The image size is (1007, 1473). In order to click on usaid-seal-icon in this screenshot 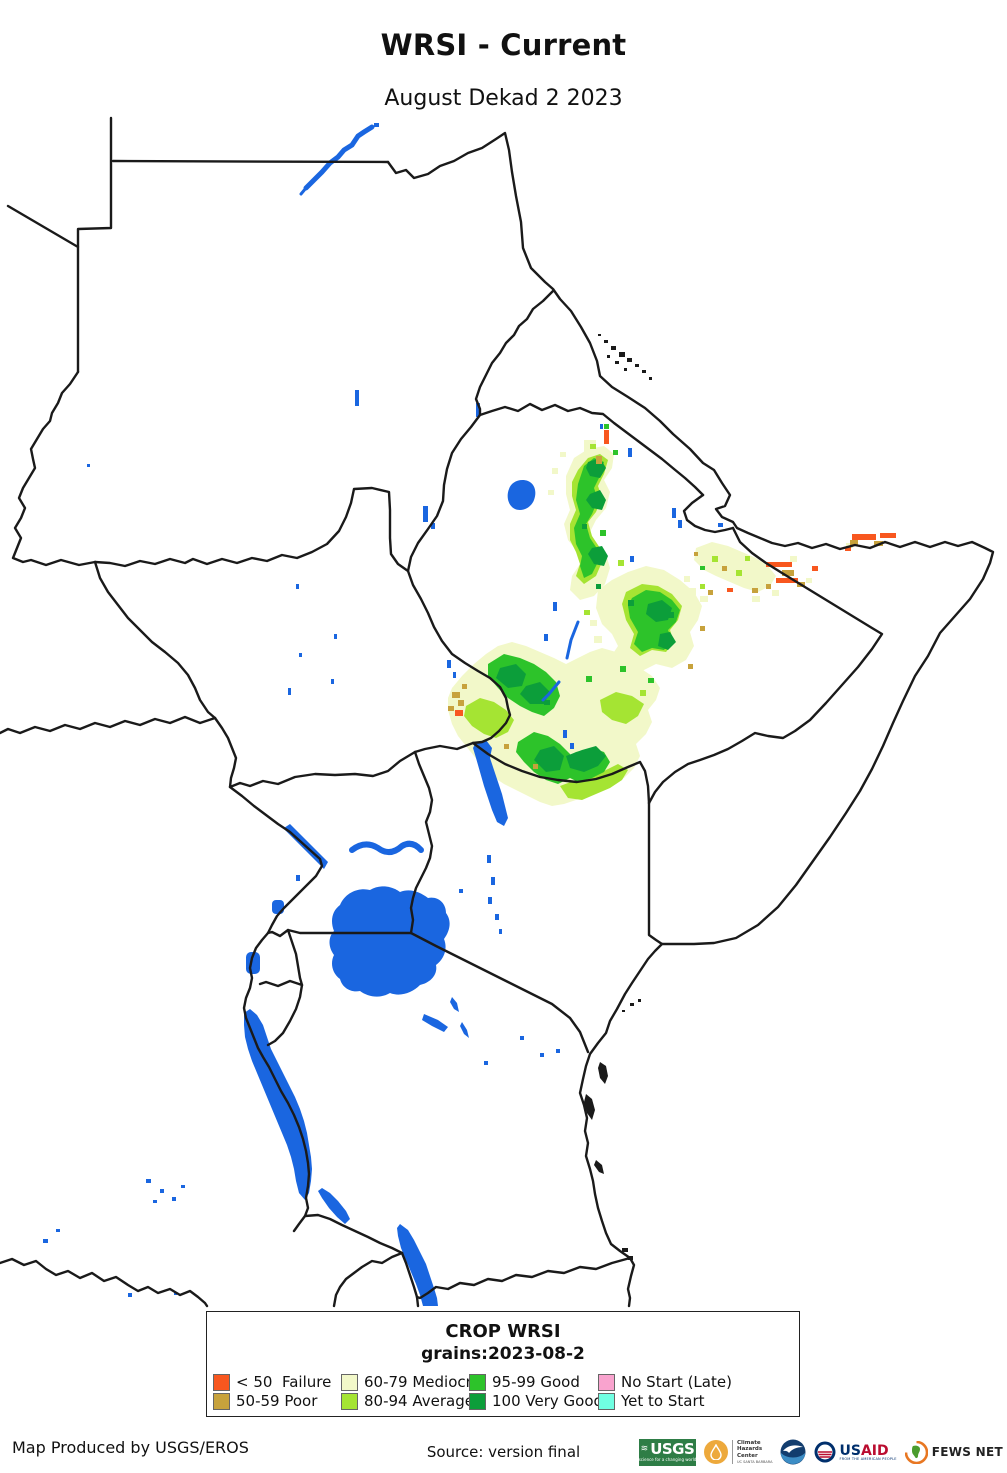, I will do `click(825, 1452)`.